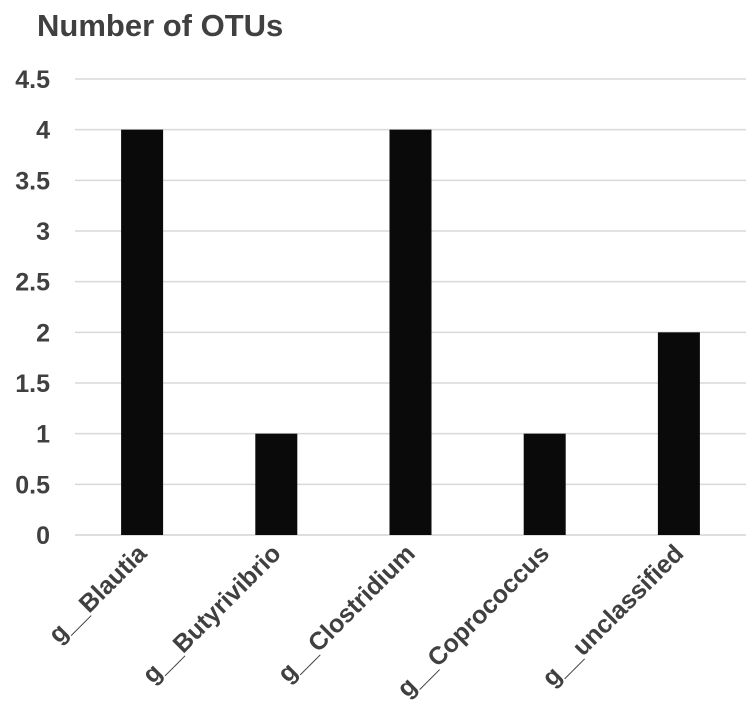  I want to click on y-tick-label: 0.5, so click(32, 485).